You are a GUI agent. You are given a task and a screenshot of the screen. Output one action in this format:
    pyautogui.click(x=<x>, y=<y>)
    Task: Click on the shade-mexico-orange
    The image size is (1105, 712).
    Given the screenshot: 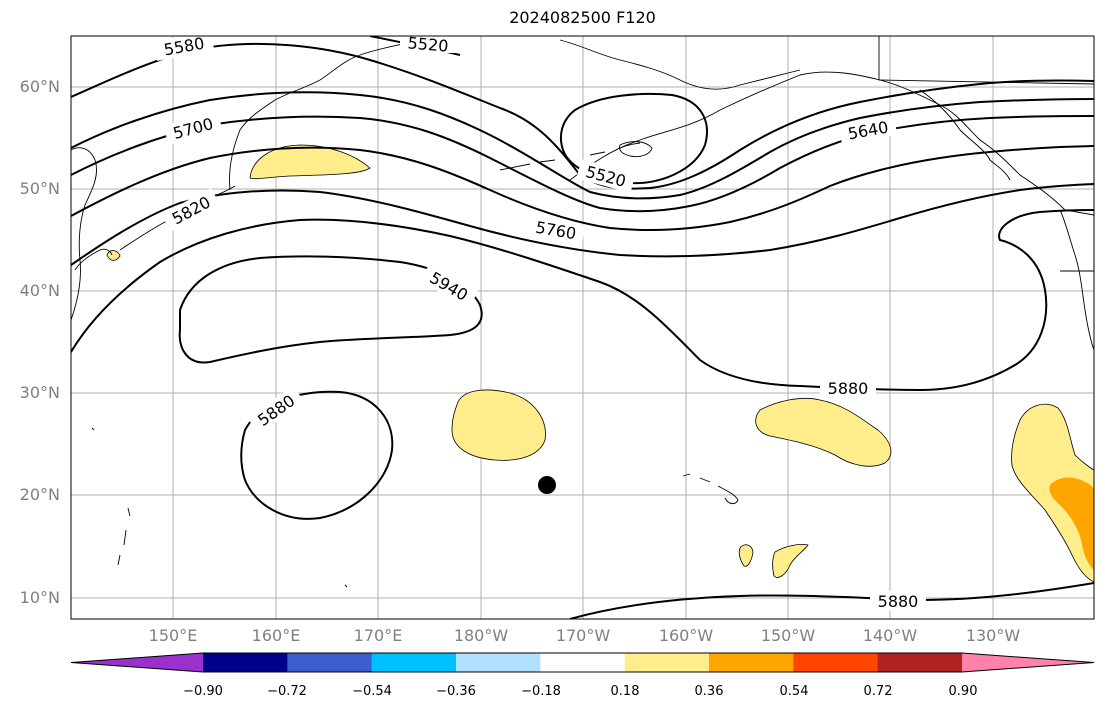 What is the action you would take?
    pyautogui.click(x=1071, y=523)
    